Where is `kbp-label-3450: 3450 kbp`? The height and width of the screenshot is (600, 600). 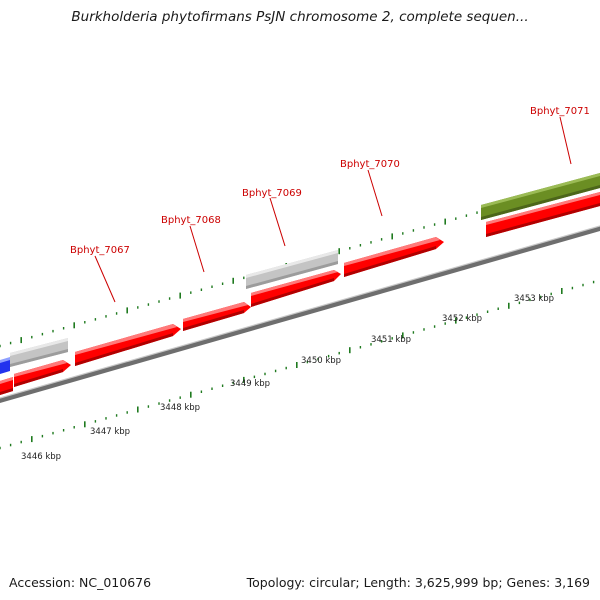
kbp-label-3450: 3450 kbp is located at coordinates (321, 361).